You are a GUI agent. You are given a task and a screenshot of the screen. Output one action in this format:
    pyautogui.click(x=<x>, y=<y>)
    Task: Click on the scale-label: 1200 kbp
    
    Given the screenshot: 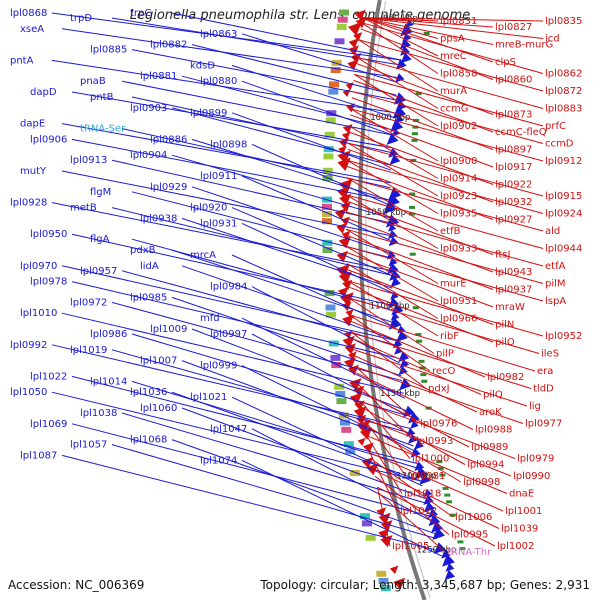 What is the action you would take?
    pyautogui.click(x=416, y=476)
    